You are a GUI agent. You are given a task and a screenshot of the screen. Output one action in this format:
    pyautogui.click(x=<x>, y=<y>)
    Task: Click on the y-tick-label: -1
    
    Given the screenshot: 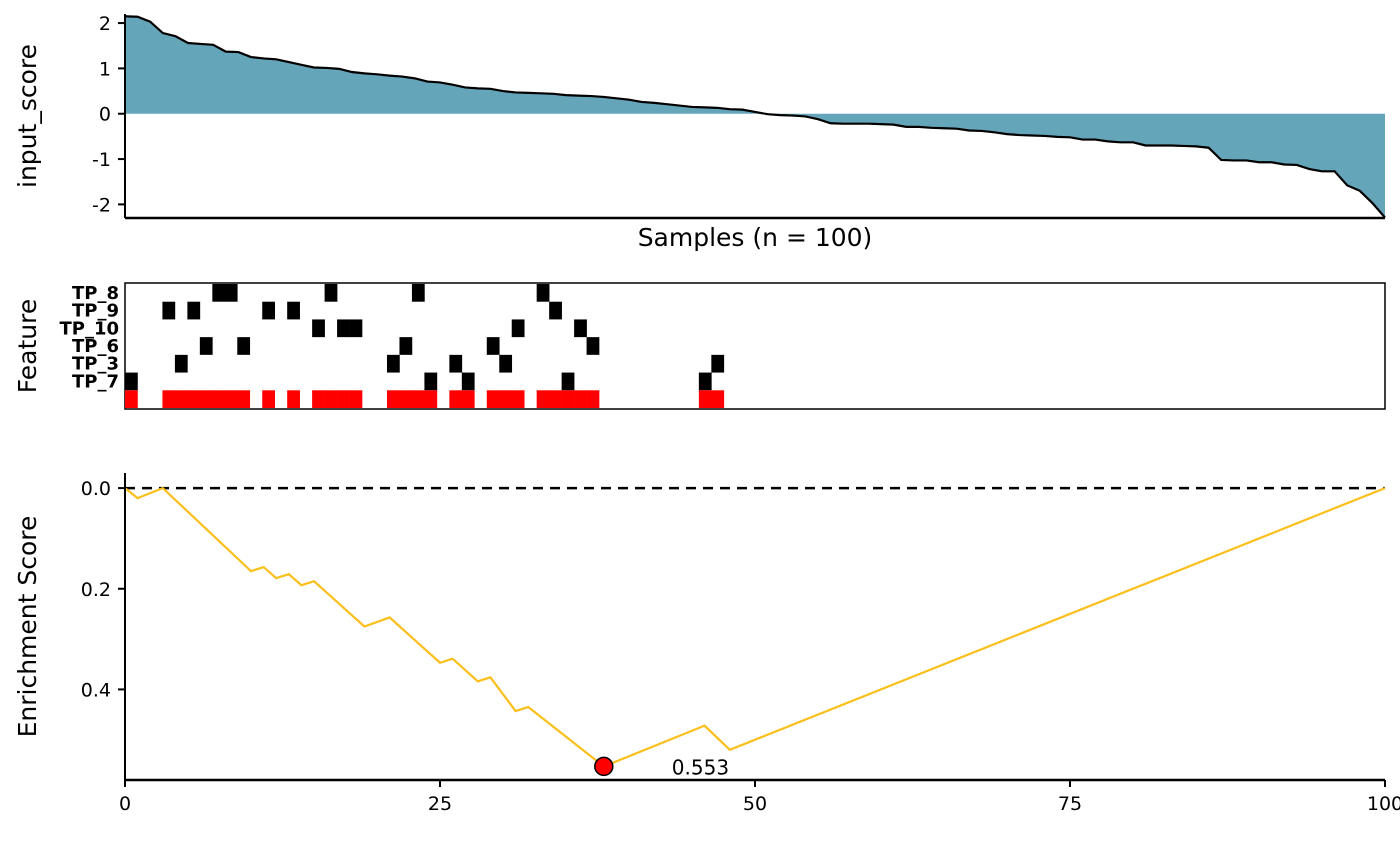 What is the action you would take?
    pyautogui.click(x=101, y=160)
    